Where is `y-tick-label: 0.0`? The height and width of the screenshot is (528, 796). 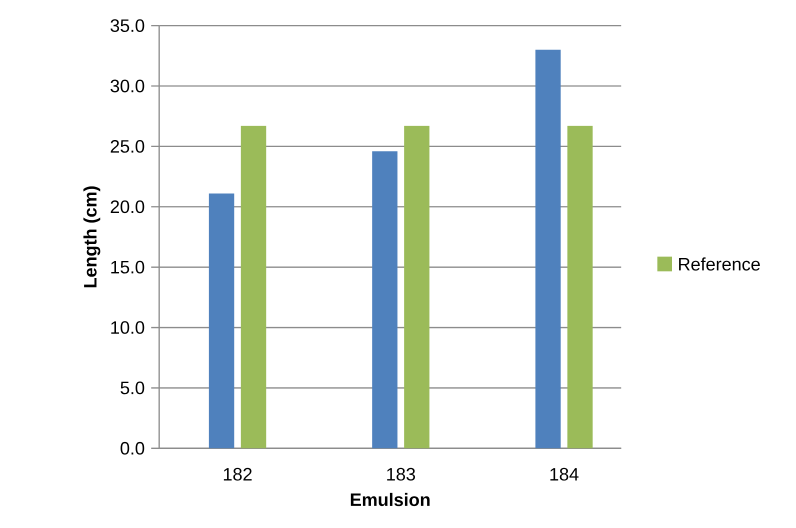
y-tick-label: 0.0 is located at coordinates (132, 448).